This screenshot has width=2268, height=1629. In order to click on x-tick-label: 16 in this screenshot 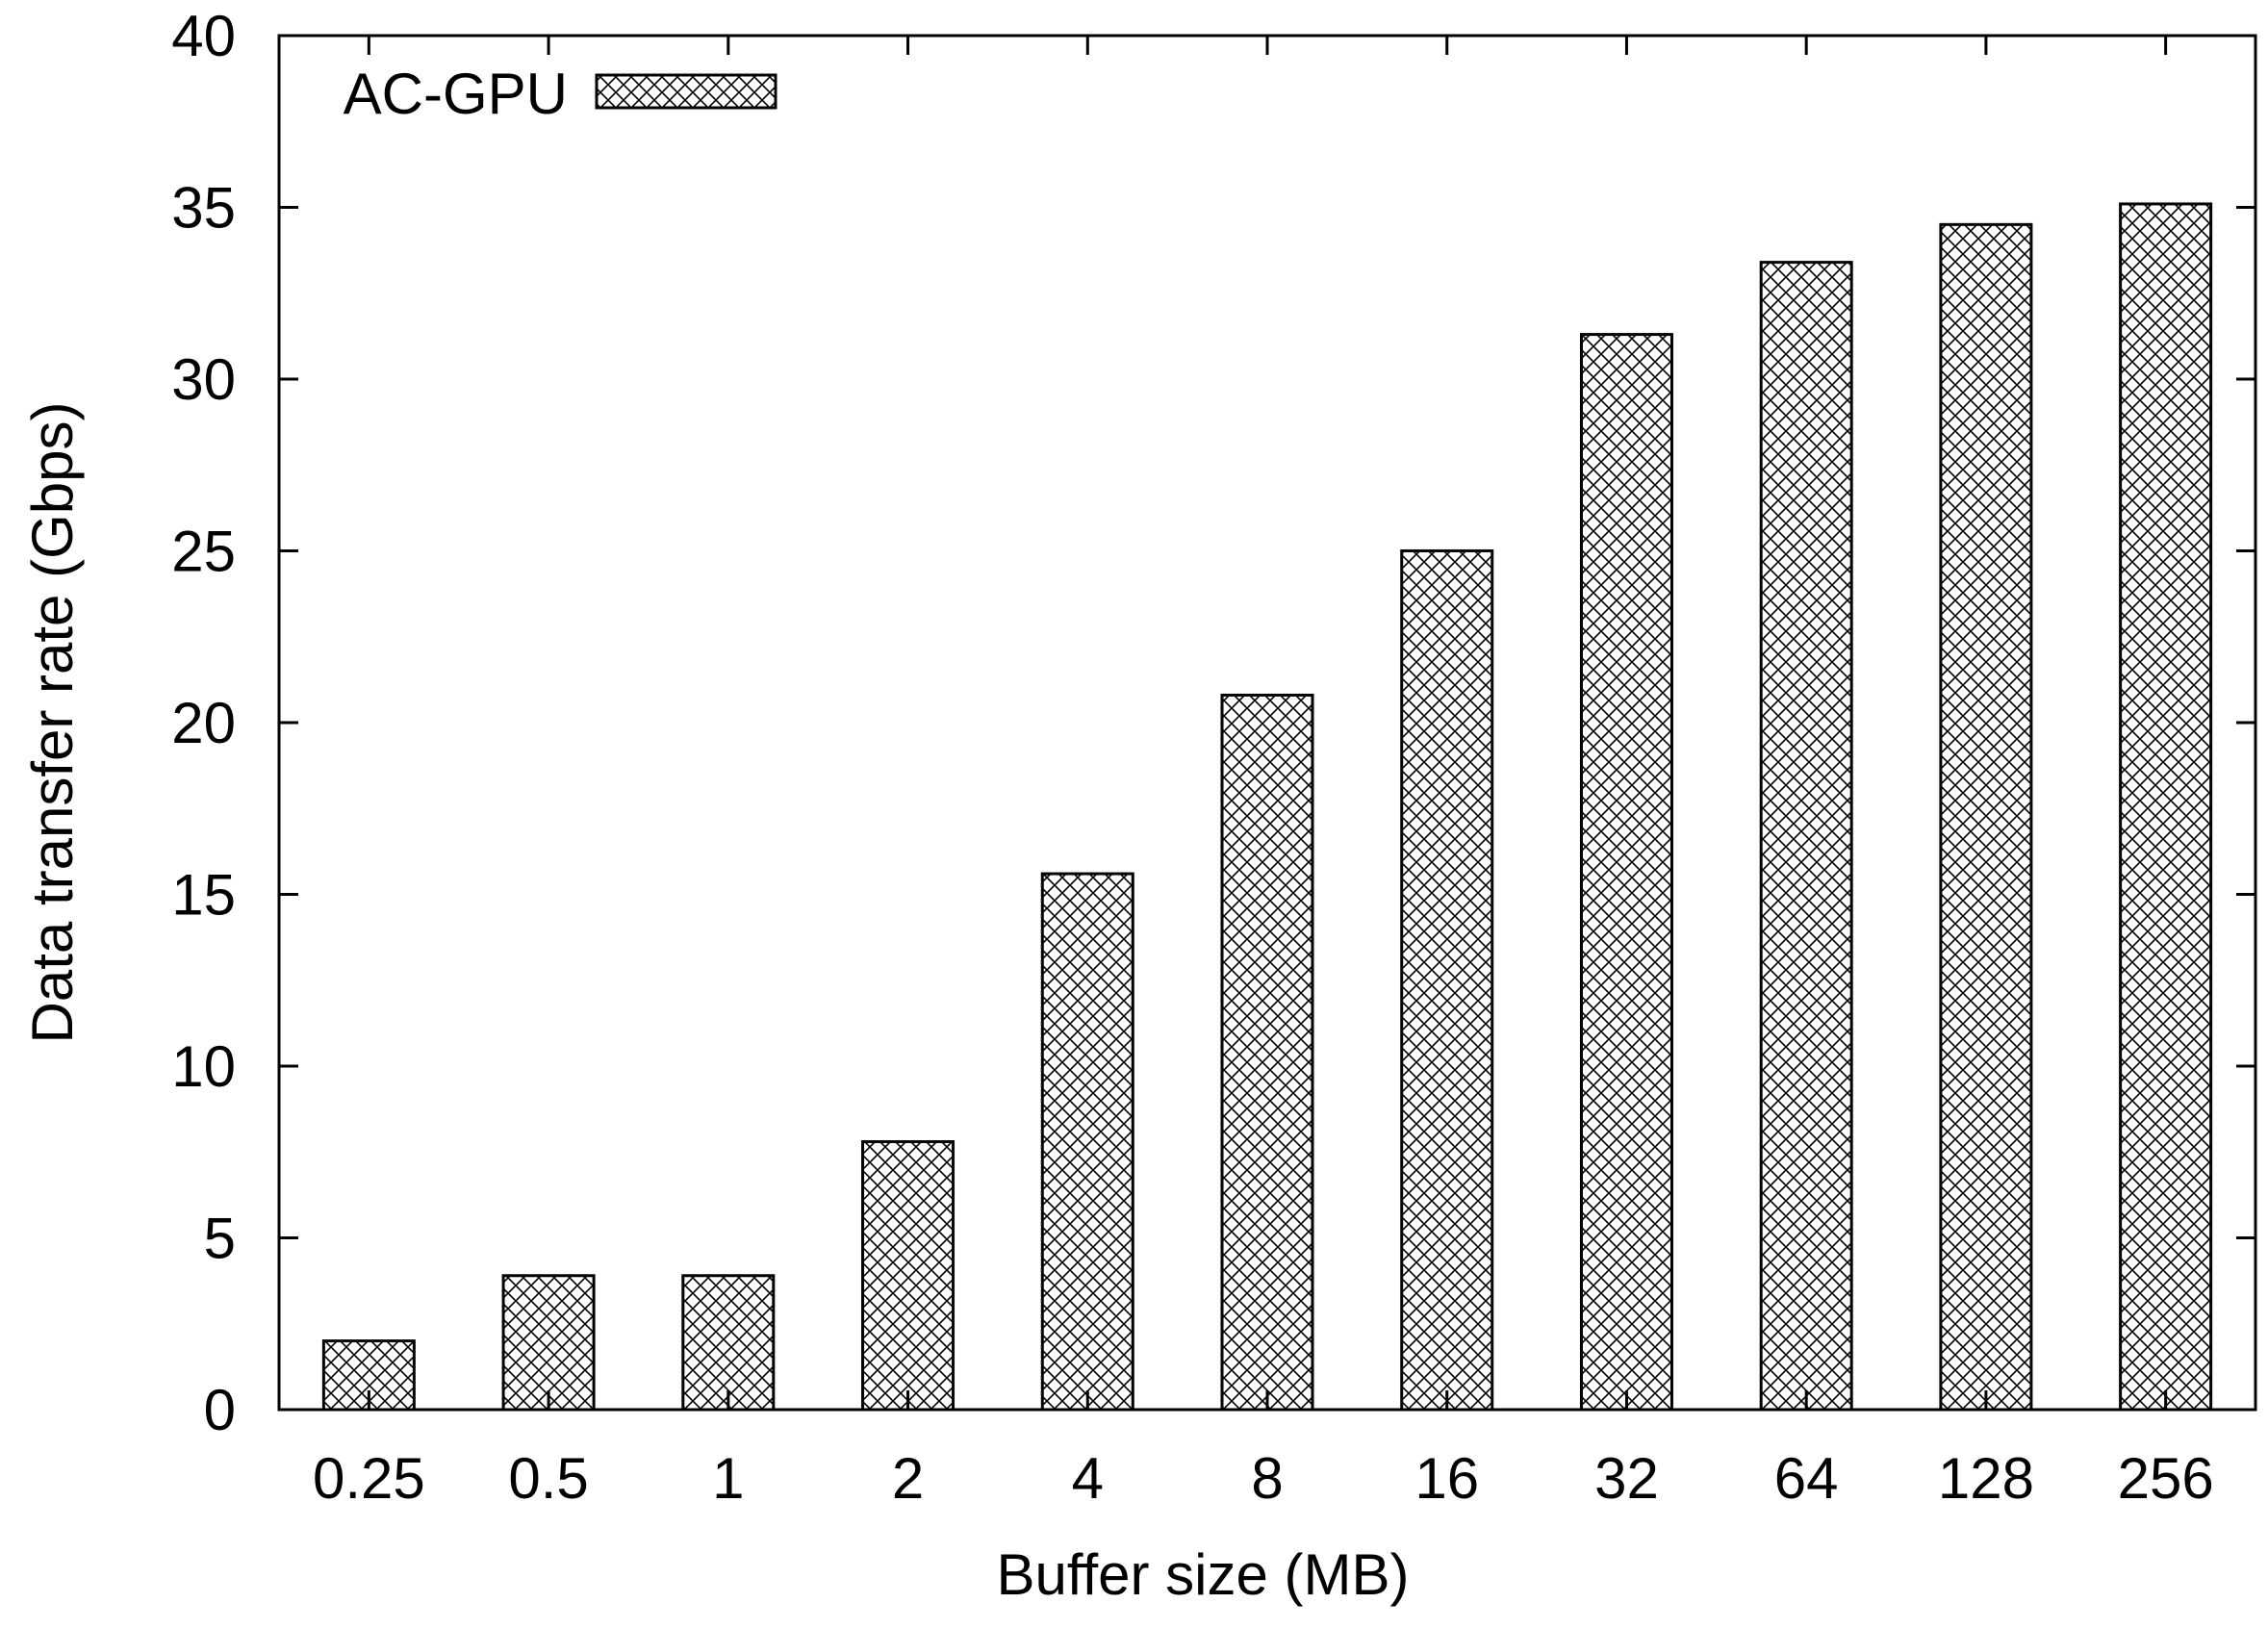, I will do `click(1446, 1478)`.